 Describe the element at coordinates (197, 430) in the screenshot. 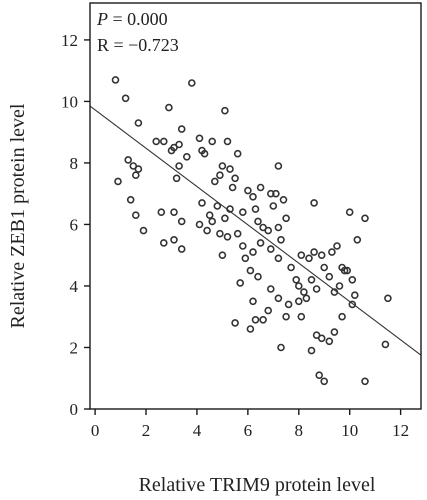

I see `x-tick-label: 4` at that location.